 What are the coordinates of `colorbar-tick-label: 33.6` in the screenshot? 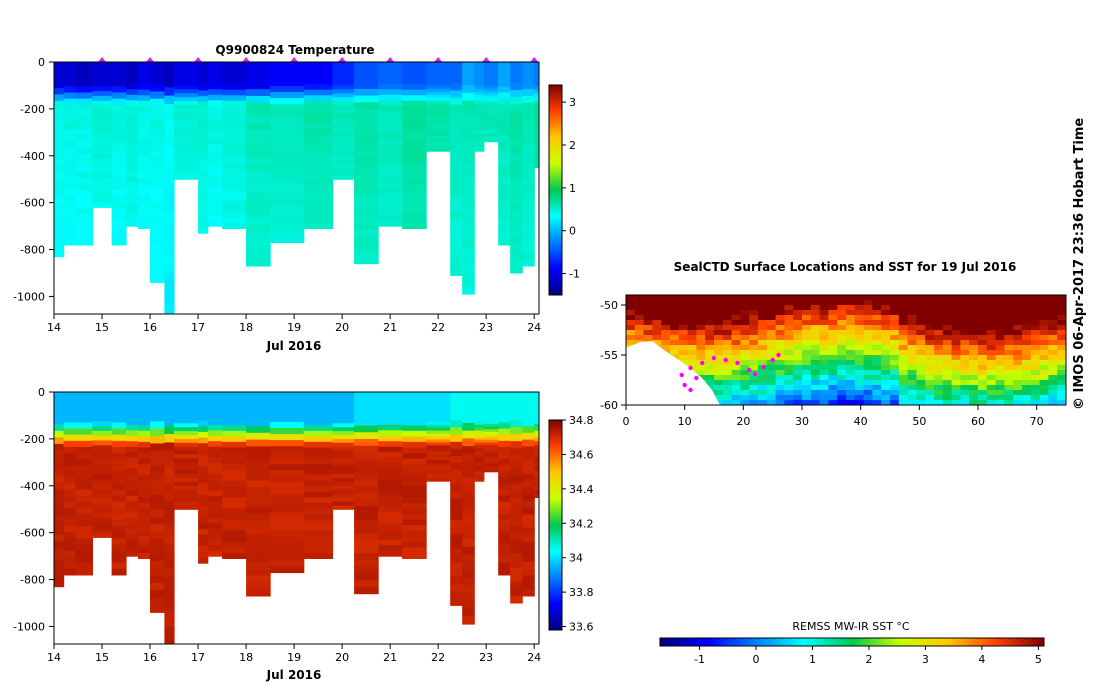 It's located at (581, 627).